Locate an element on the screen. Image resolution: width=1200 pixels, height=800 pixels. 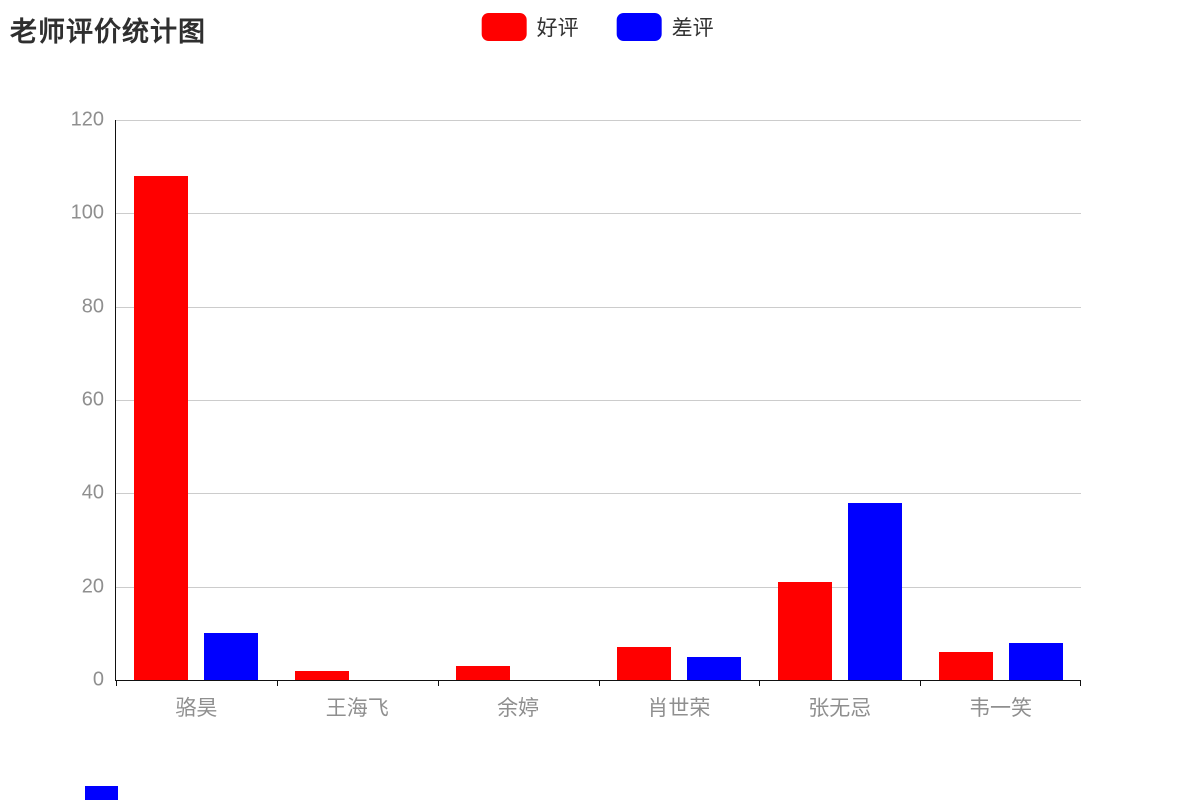
bar-好评-肖世荣 is located at coordinates (643, 663).